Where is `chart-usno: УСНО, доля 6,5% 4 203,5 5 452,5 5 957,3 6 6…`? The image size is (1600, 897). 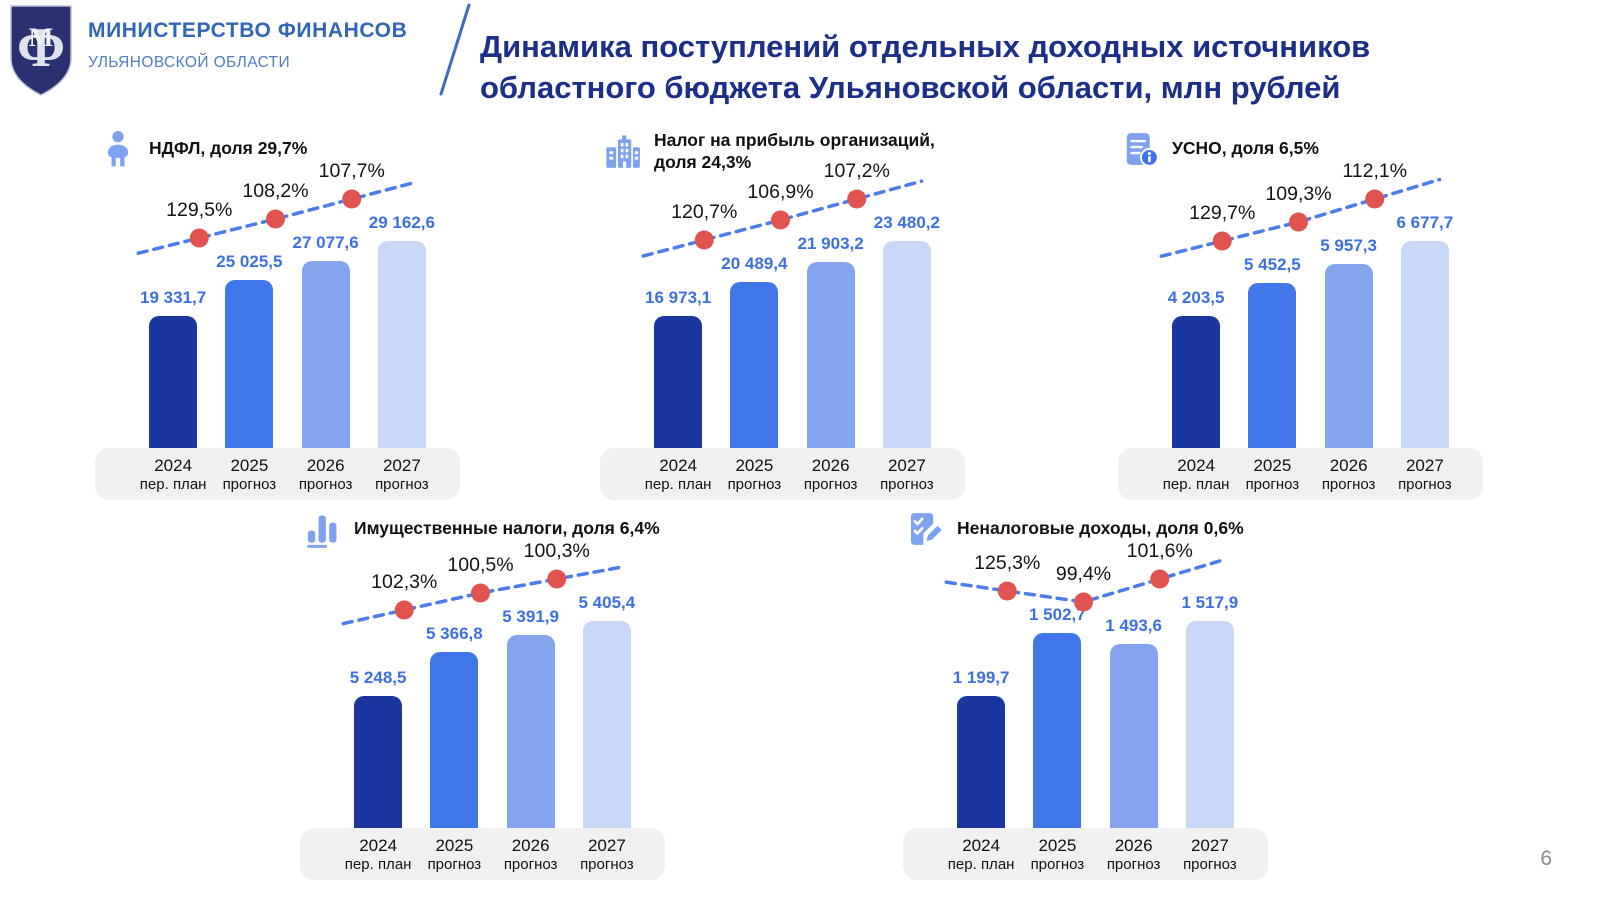
chart-usno: УСНО, доля 6,5% 4 203,5 5 452,5 5 957,3 6 6… is located at coordinates (1300, 313).